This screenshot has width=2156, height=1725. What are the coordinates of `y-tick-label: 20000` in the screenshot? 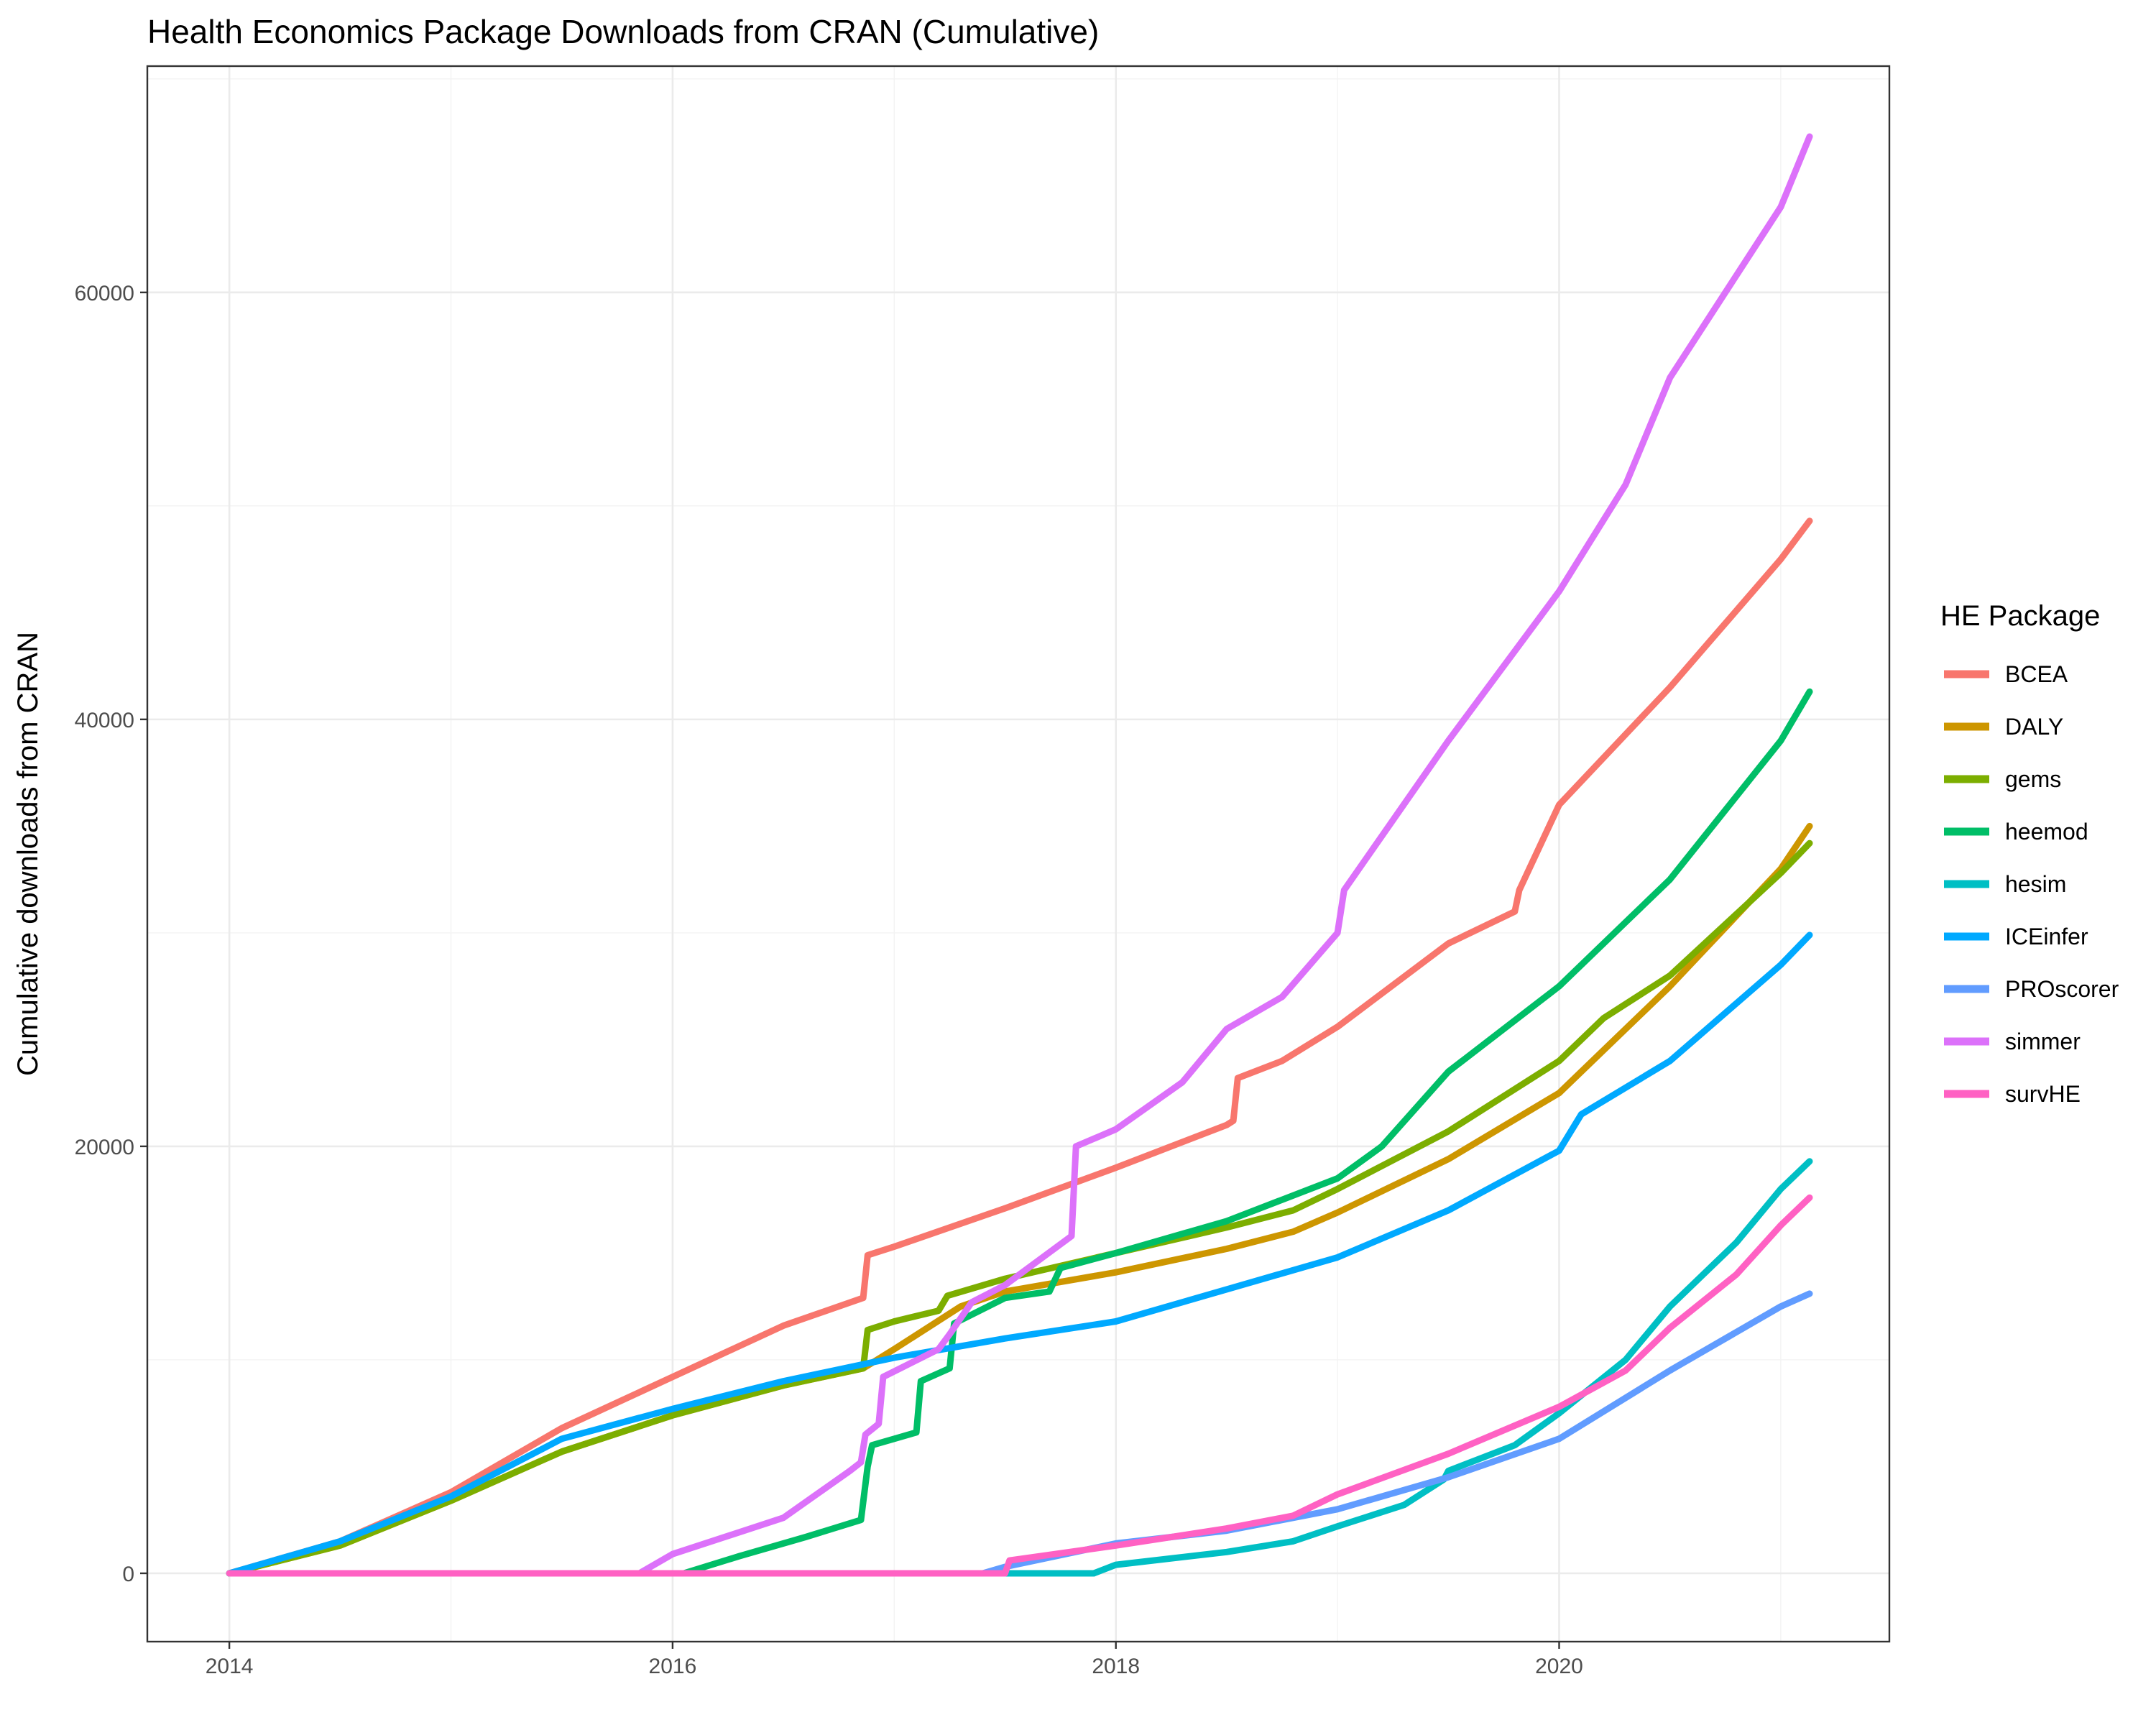 It's located at (104, 1147).